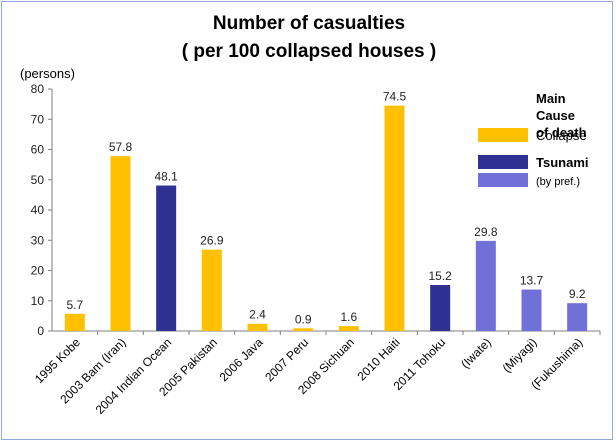 The width and height of the screenshot is (616, 443). Describe the element at coordinates (303, 319) in the screenshot. I see `bar-value-label: 0.9` at that location.